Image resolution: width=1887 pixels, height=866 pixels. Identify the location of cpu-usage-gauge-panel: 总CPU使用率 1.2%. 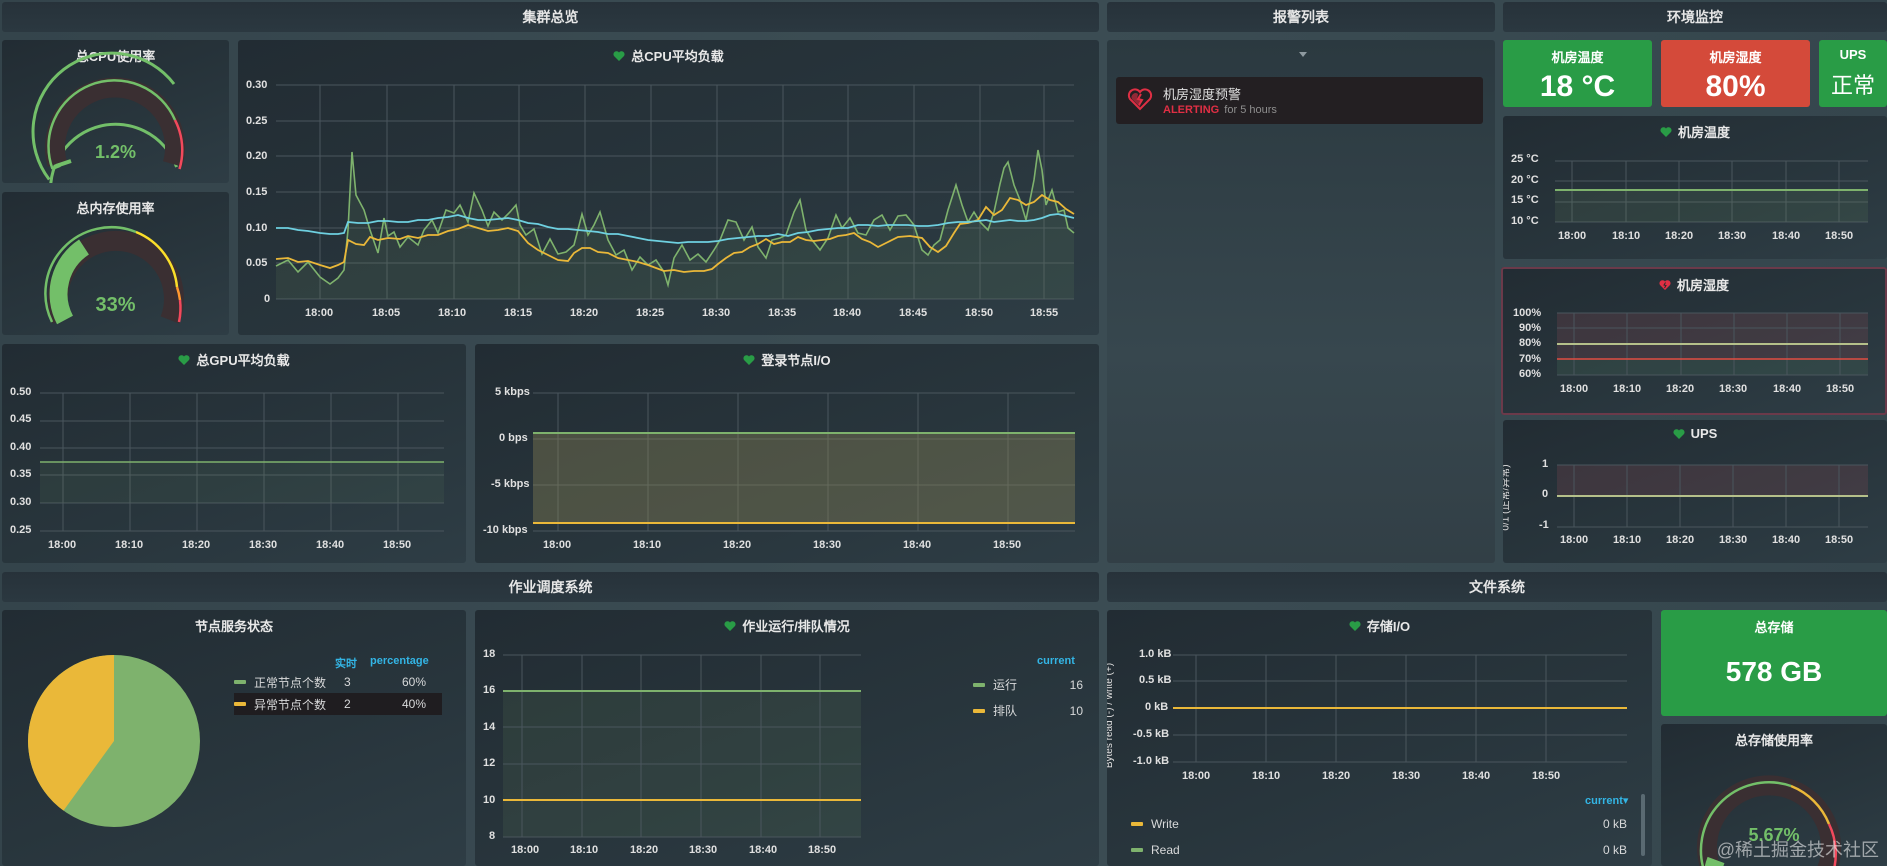
(115, 111).